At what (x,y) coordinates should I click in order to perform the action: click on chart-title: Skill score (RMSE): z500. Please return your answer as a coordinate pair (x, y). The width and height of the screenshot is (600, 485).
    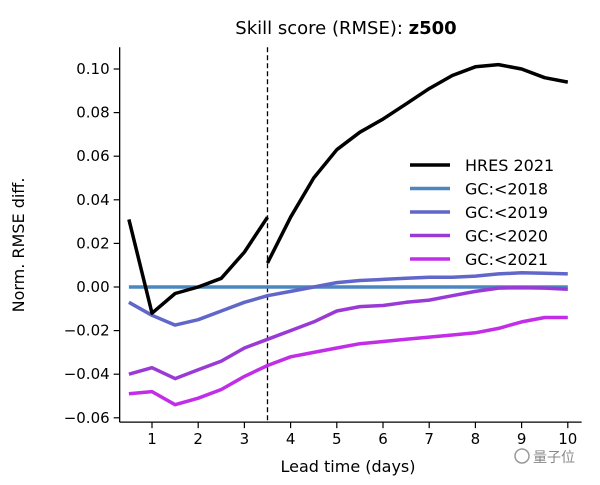
    Looking at the image, I should click on (345, 28).